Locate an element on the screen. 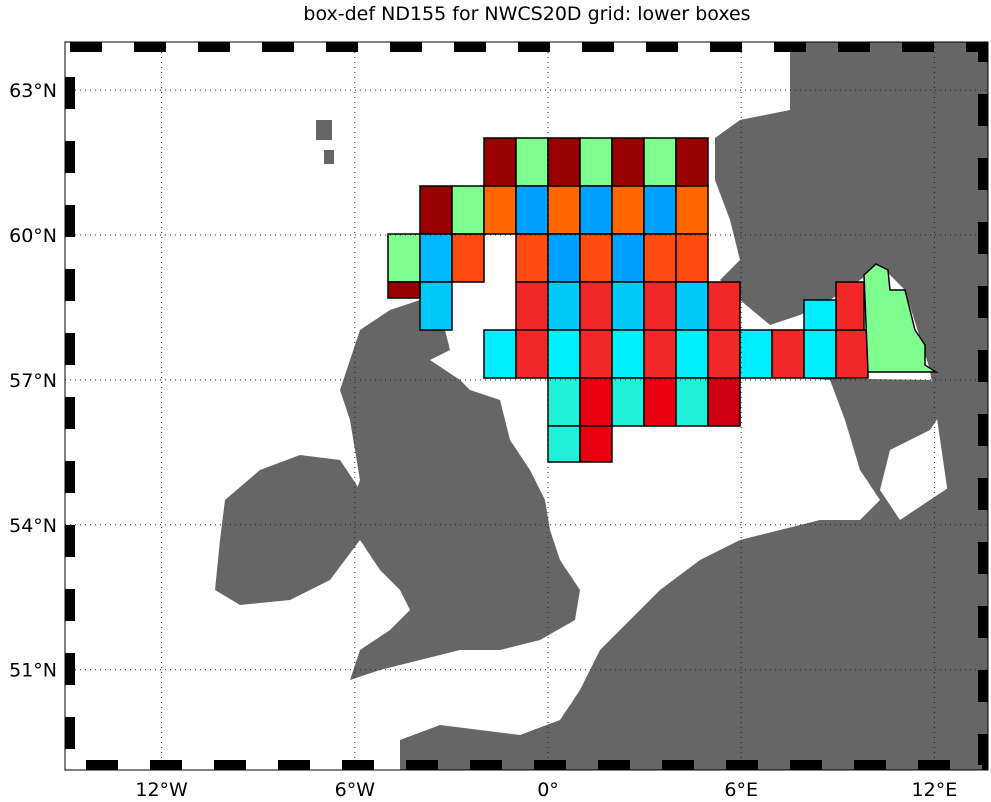 The width and height of the screenshot is (991, 802). lon-label: 0° is located at coordinates (548, 790).